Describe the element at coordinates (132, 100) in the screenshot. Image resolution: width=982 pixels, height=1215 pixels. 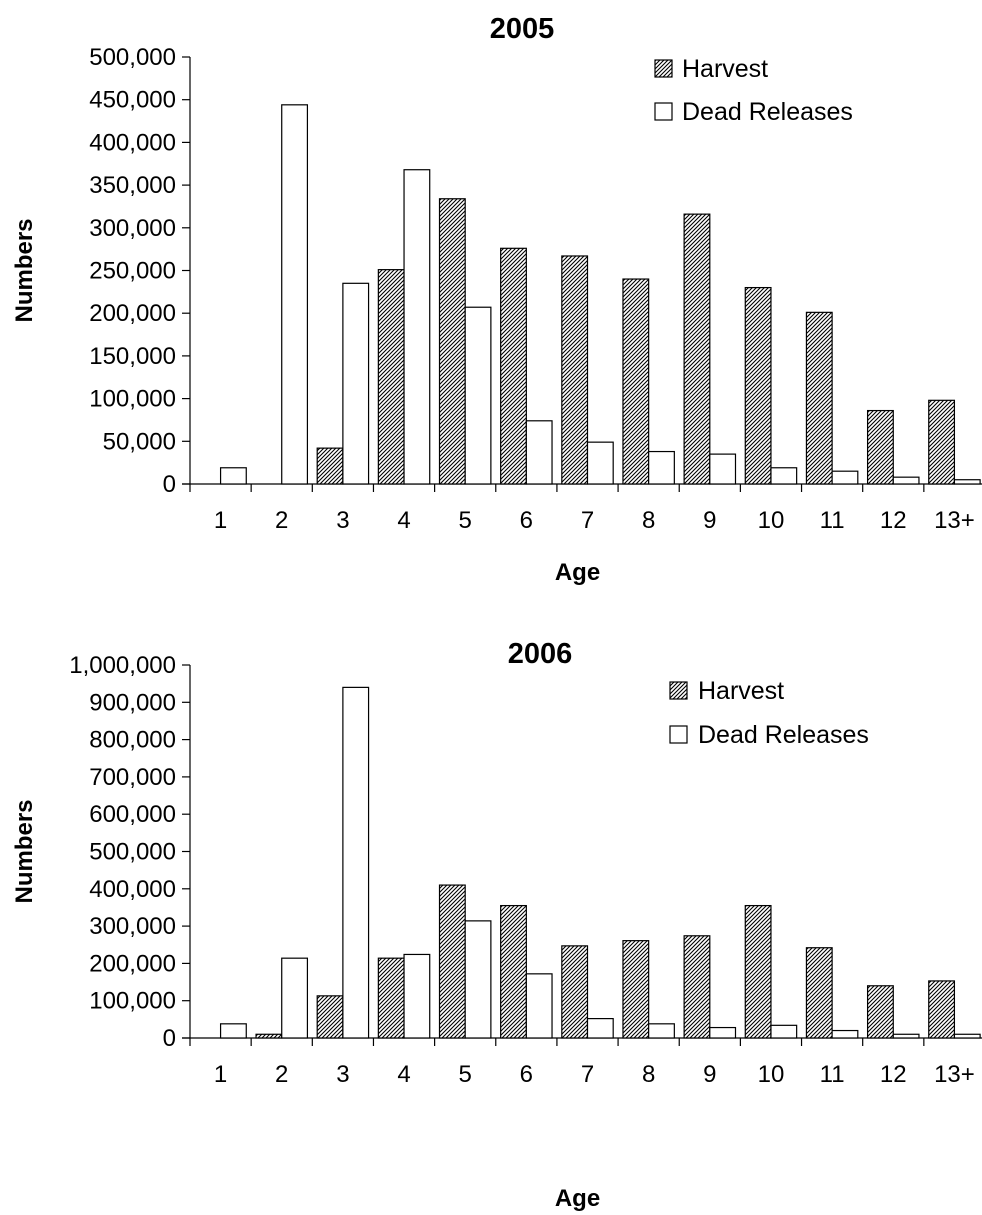
I see `y-tick-label: 450,000` at that location.